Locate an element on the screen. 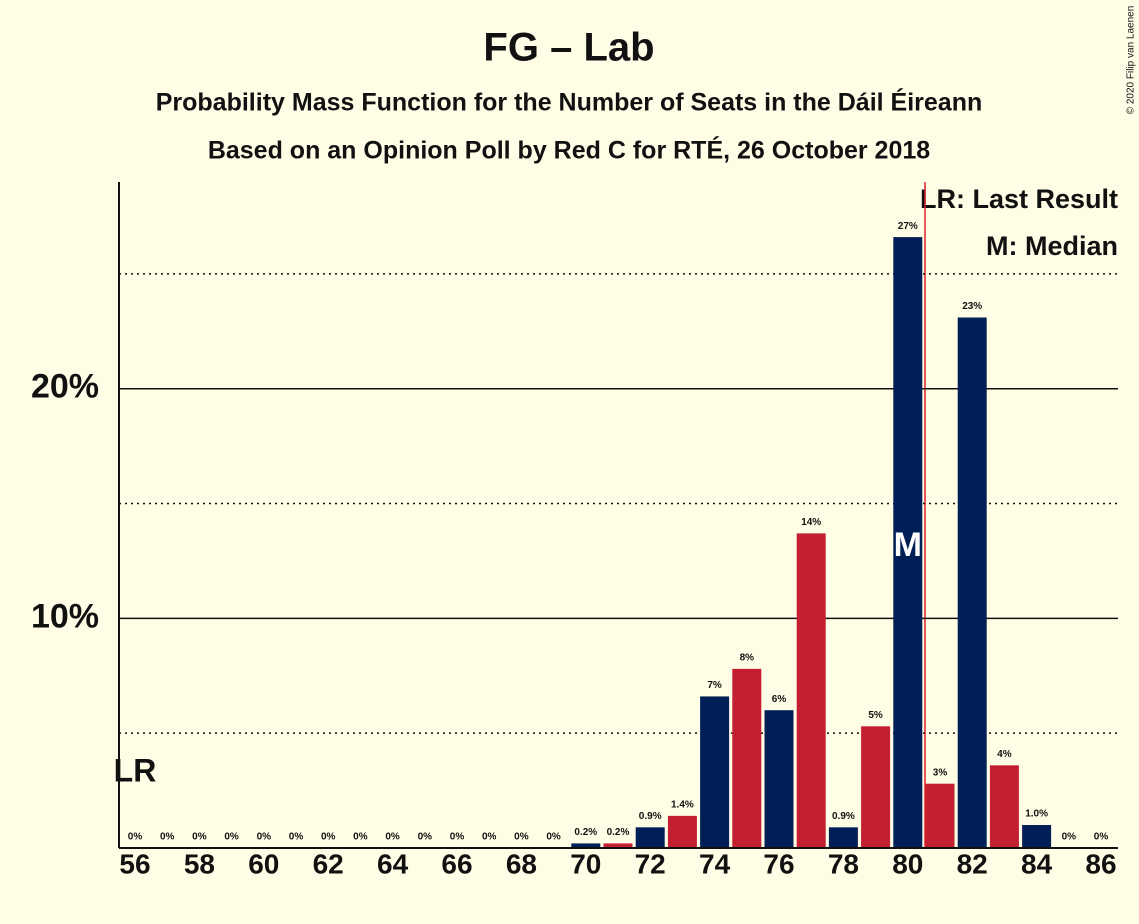 Image resolution: width=1139 pixels, height=924 pixels. x-tick-label: 60 is located at coordinates (263, 863).